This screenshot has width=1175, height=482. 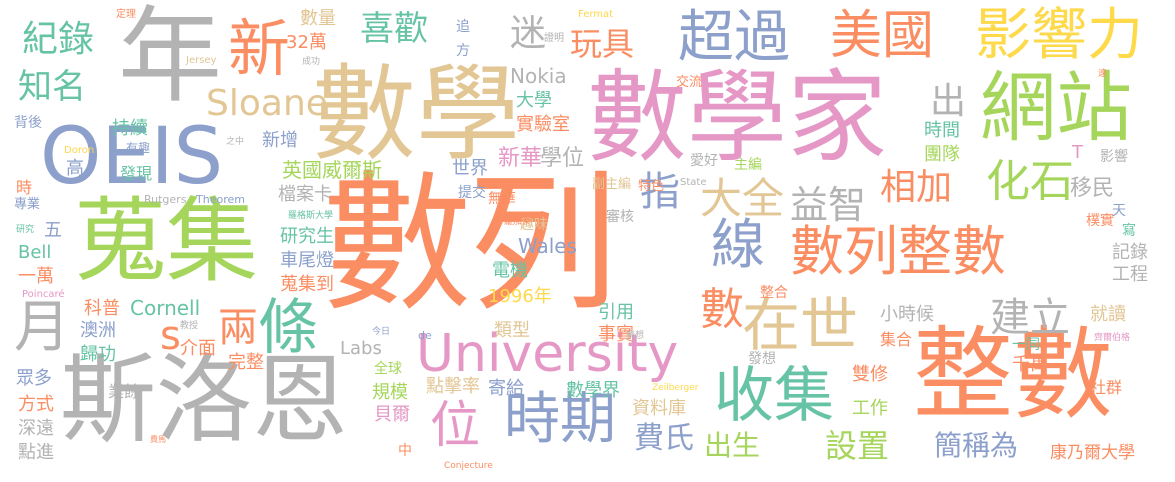 What do you see at coordinates (560, 419) in the screenshot?
I see `word: 時期` at bounding box center [560, 419].